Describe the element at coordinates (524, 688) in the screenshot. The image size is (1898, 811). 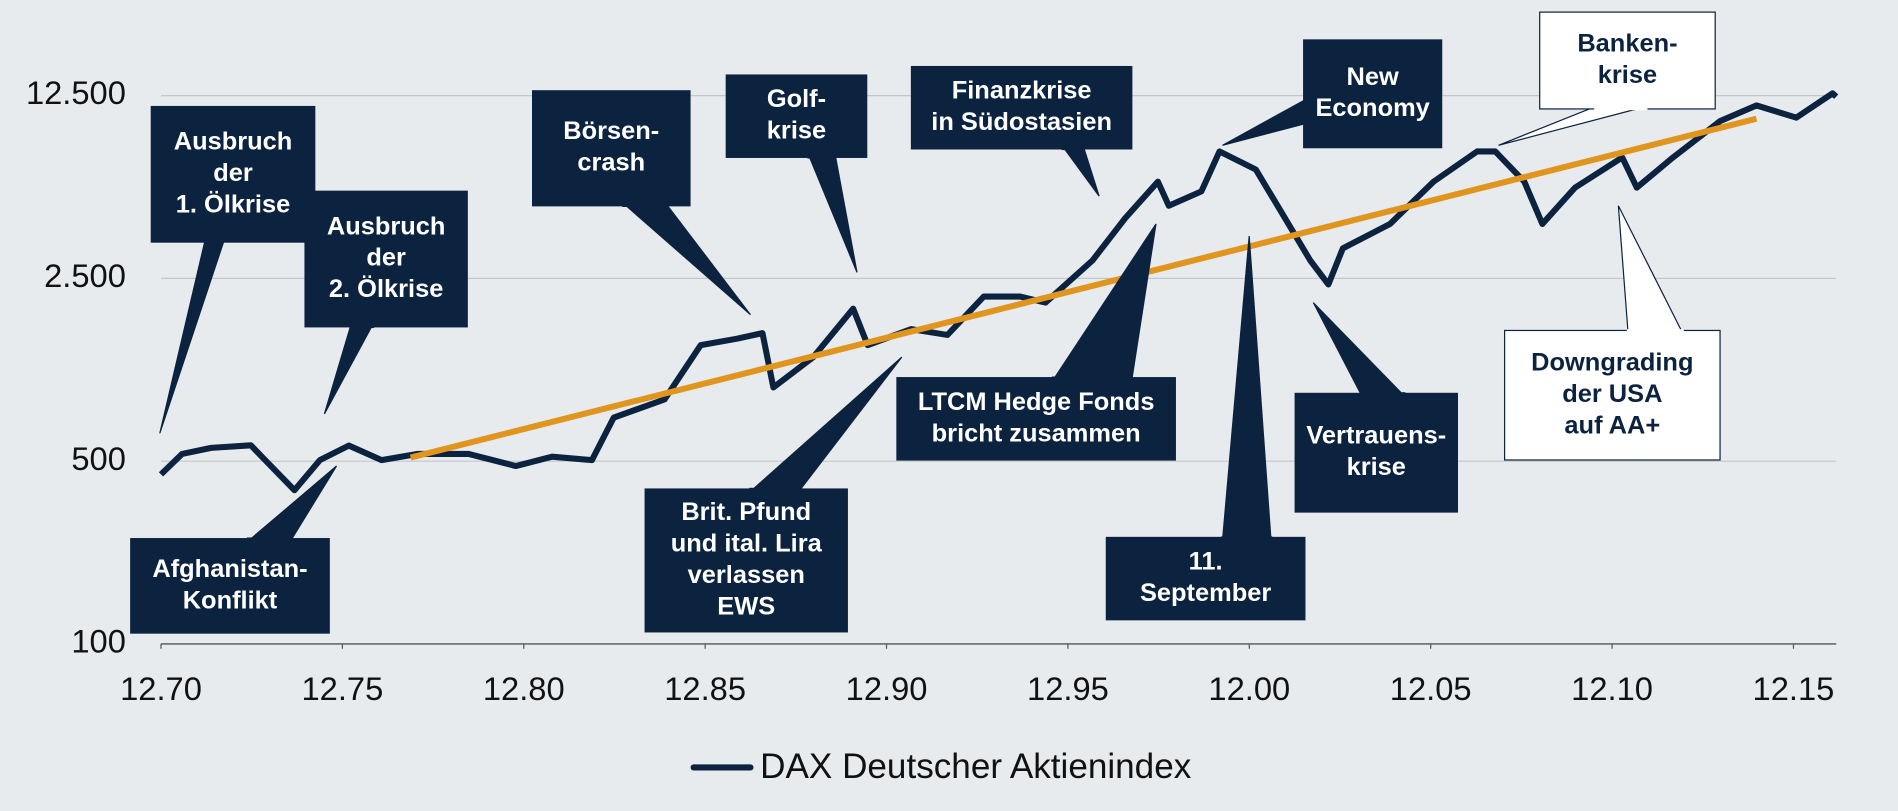
I see `x-tick-label: 12.80` at that location.